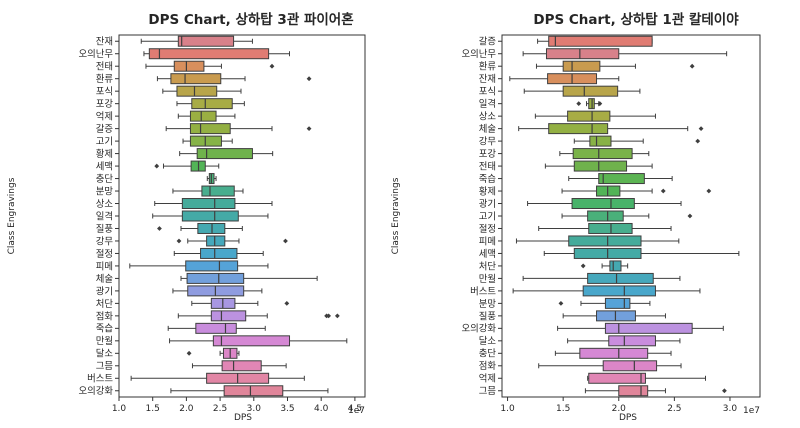 The image size is (800, 428). What do you see at coordinates (250, 19) in the screenshot?
I see `chart-title: DPS Chart, 상하탑 3관 파이어혼` at bounding box center [250, 19].